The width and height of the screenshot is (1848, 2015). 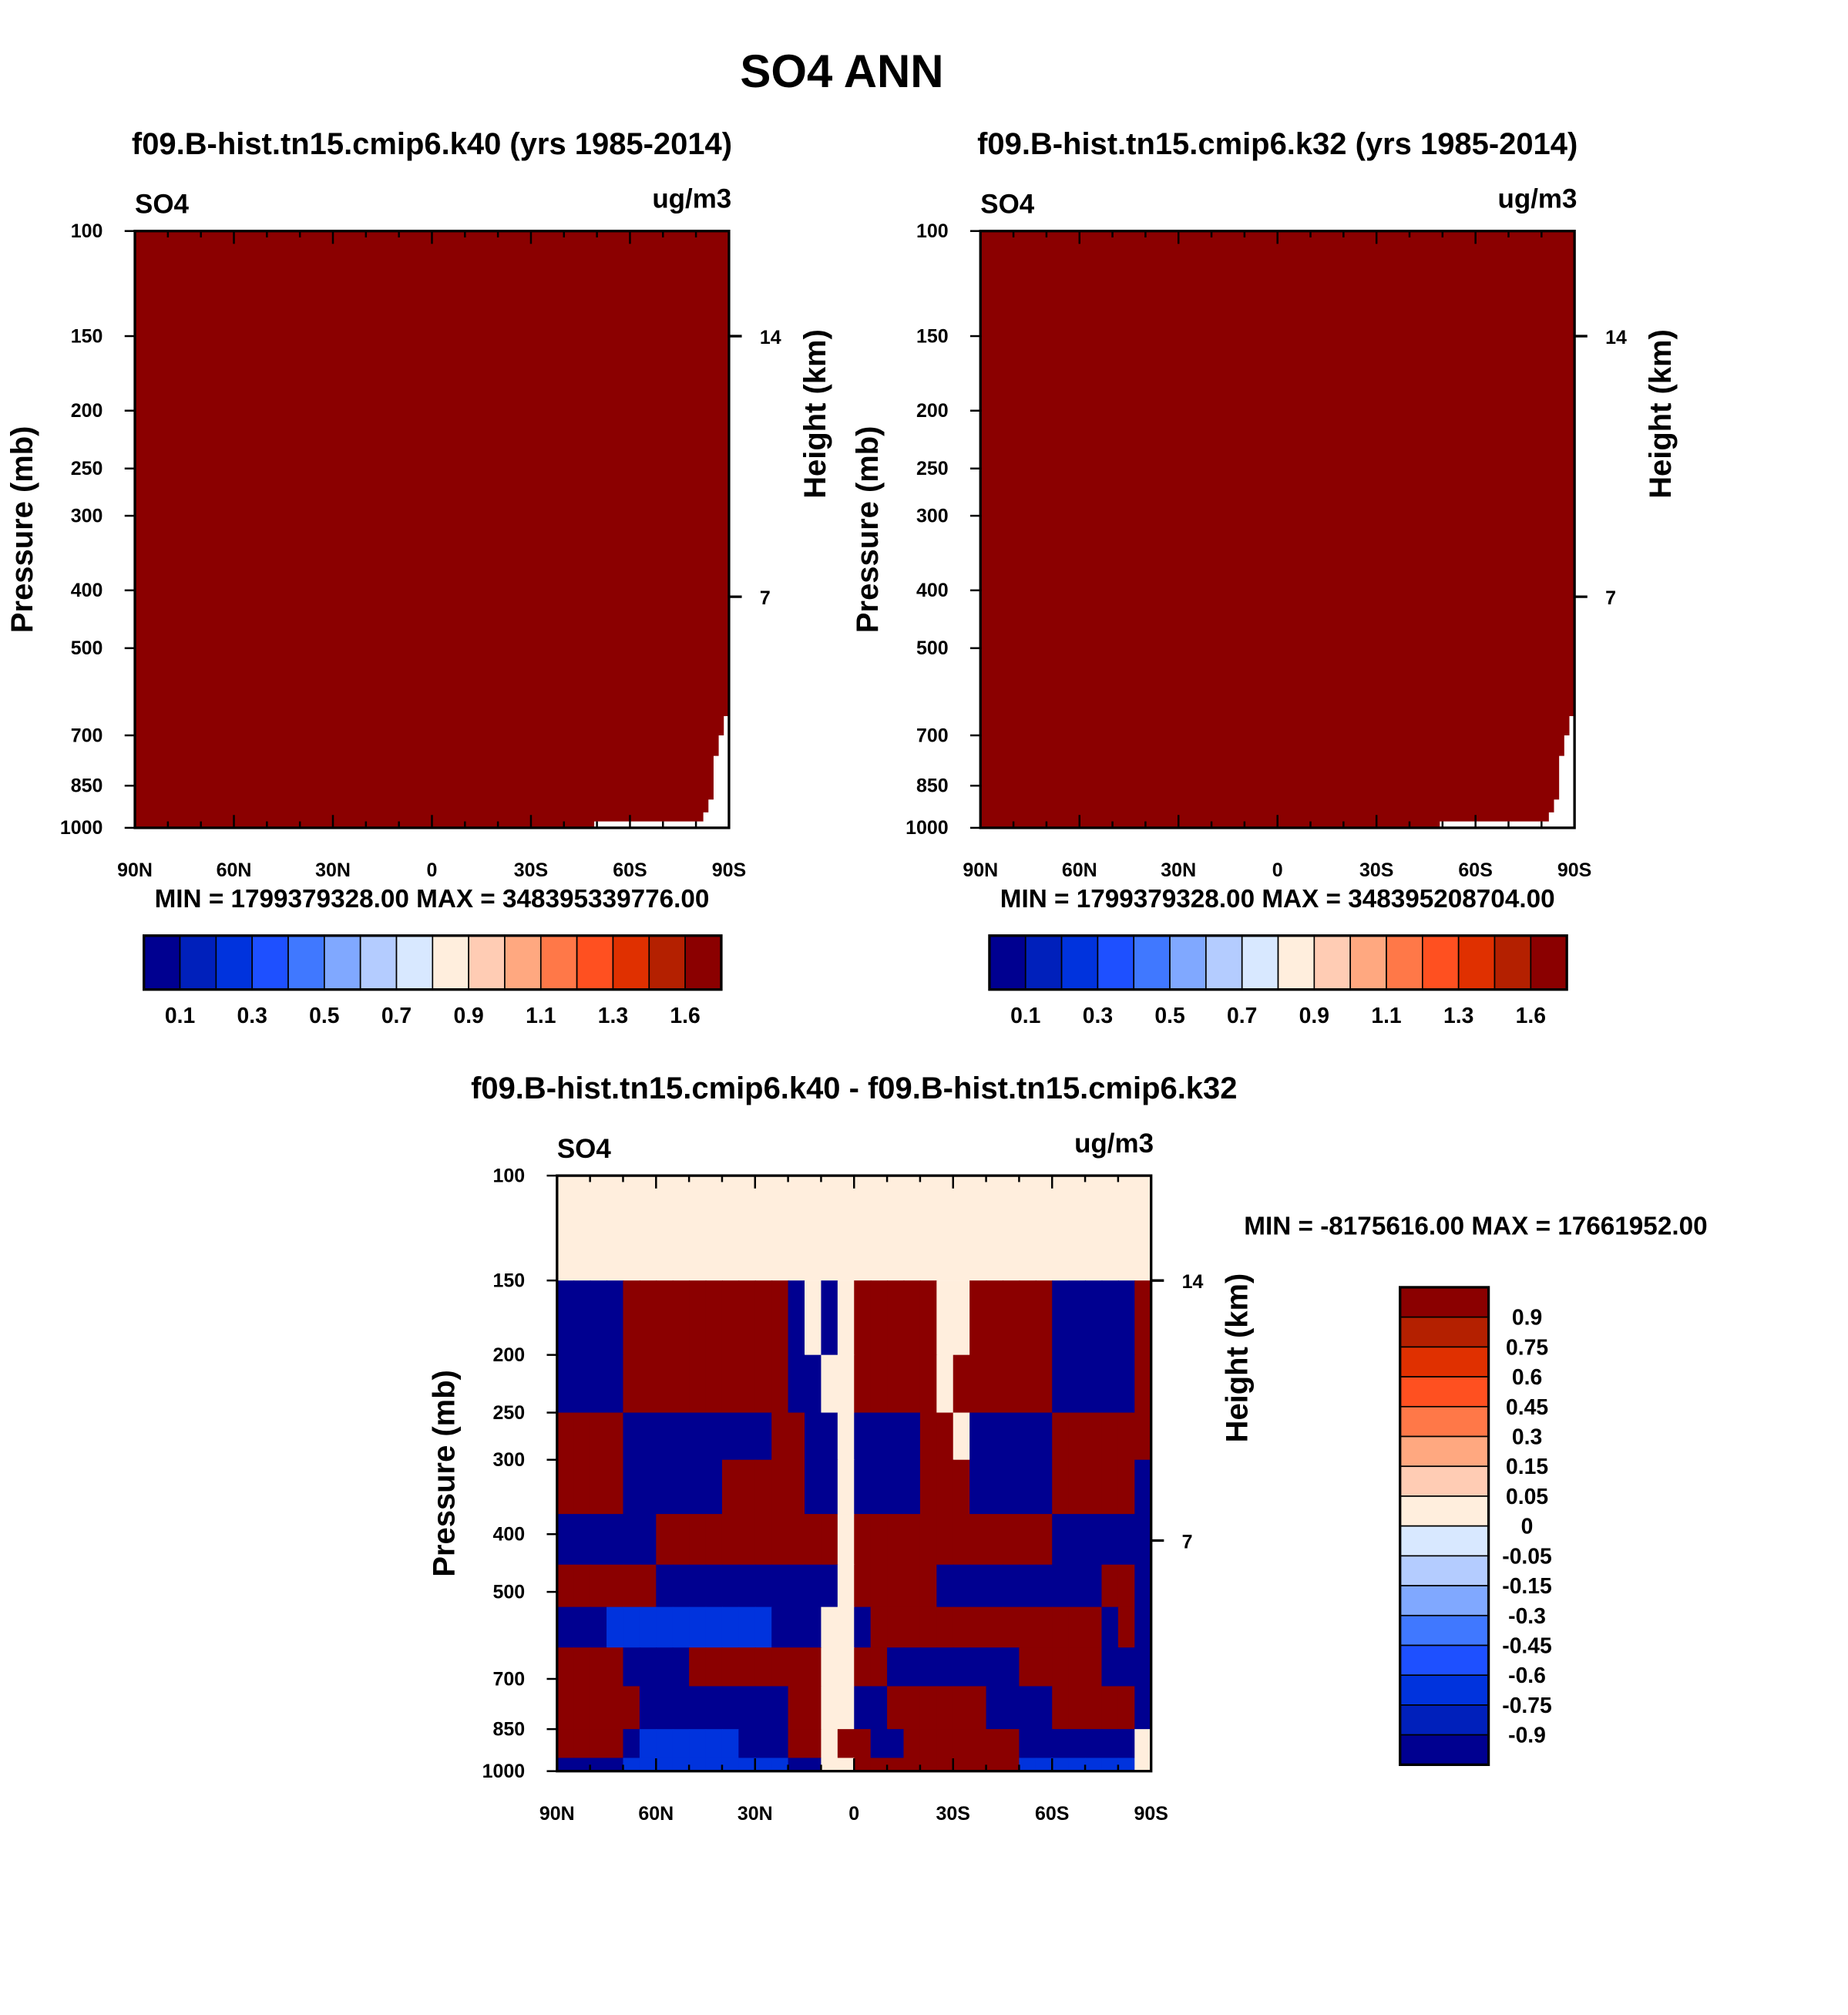 What do you see at coordinates (1527, 1317) in the screenshot?
I see `colorbar-label: 0.9` at bounding box center [1527, 1317].